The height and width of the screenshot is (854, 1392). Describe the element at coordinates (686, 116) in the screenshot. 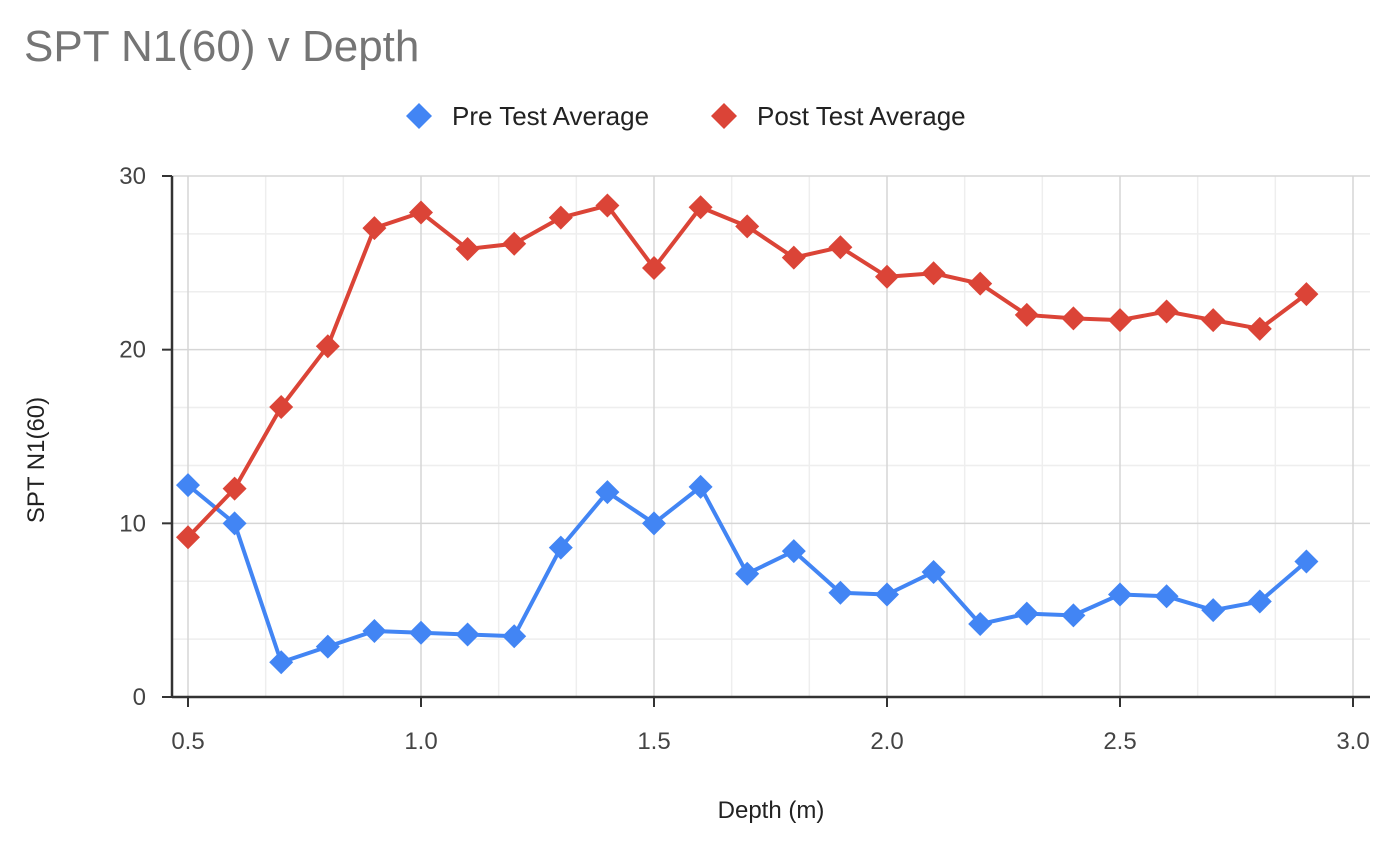

I see `legend: Pre Test Average Post Test Average` at that location.